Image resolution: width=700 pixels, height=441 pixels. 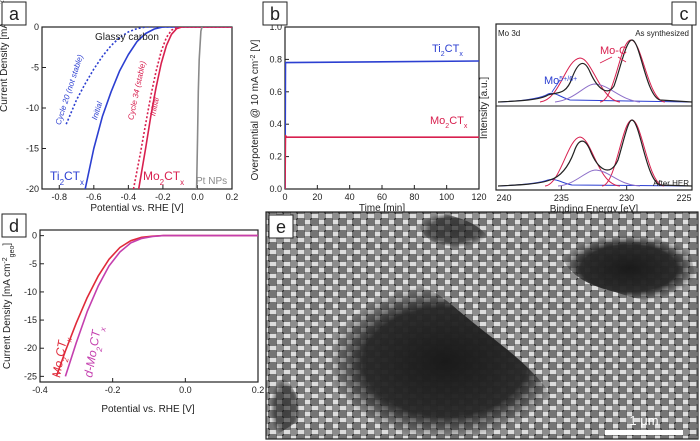 I want to click on panel-c-top-envelope, so click(x=594, y=71).